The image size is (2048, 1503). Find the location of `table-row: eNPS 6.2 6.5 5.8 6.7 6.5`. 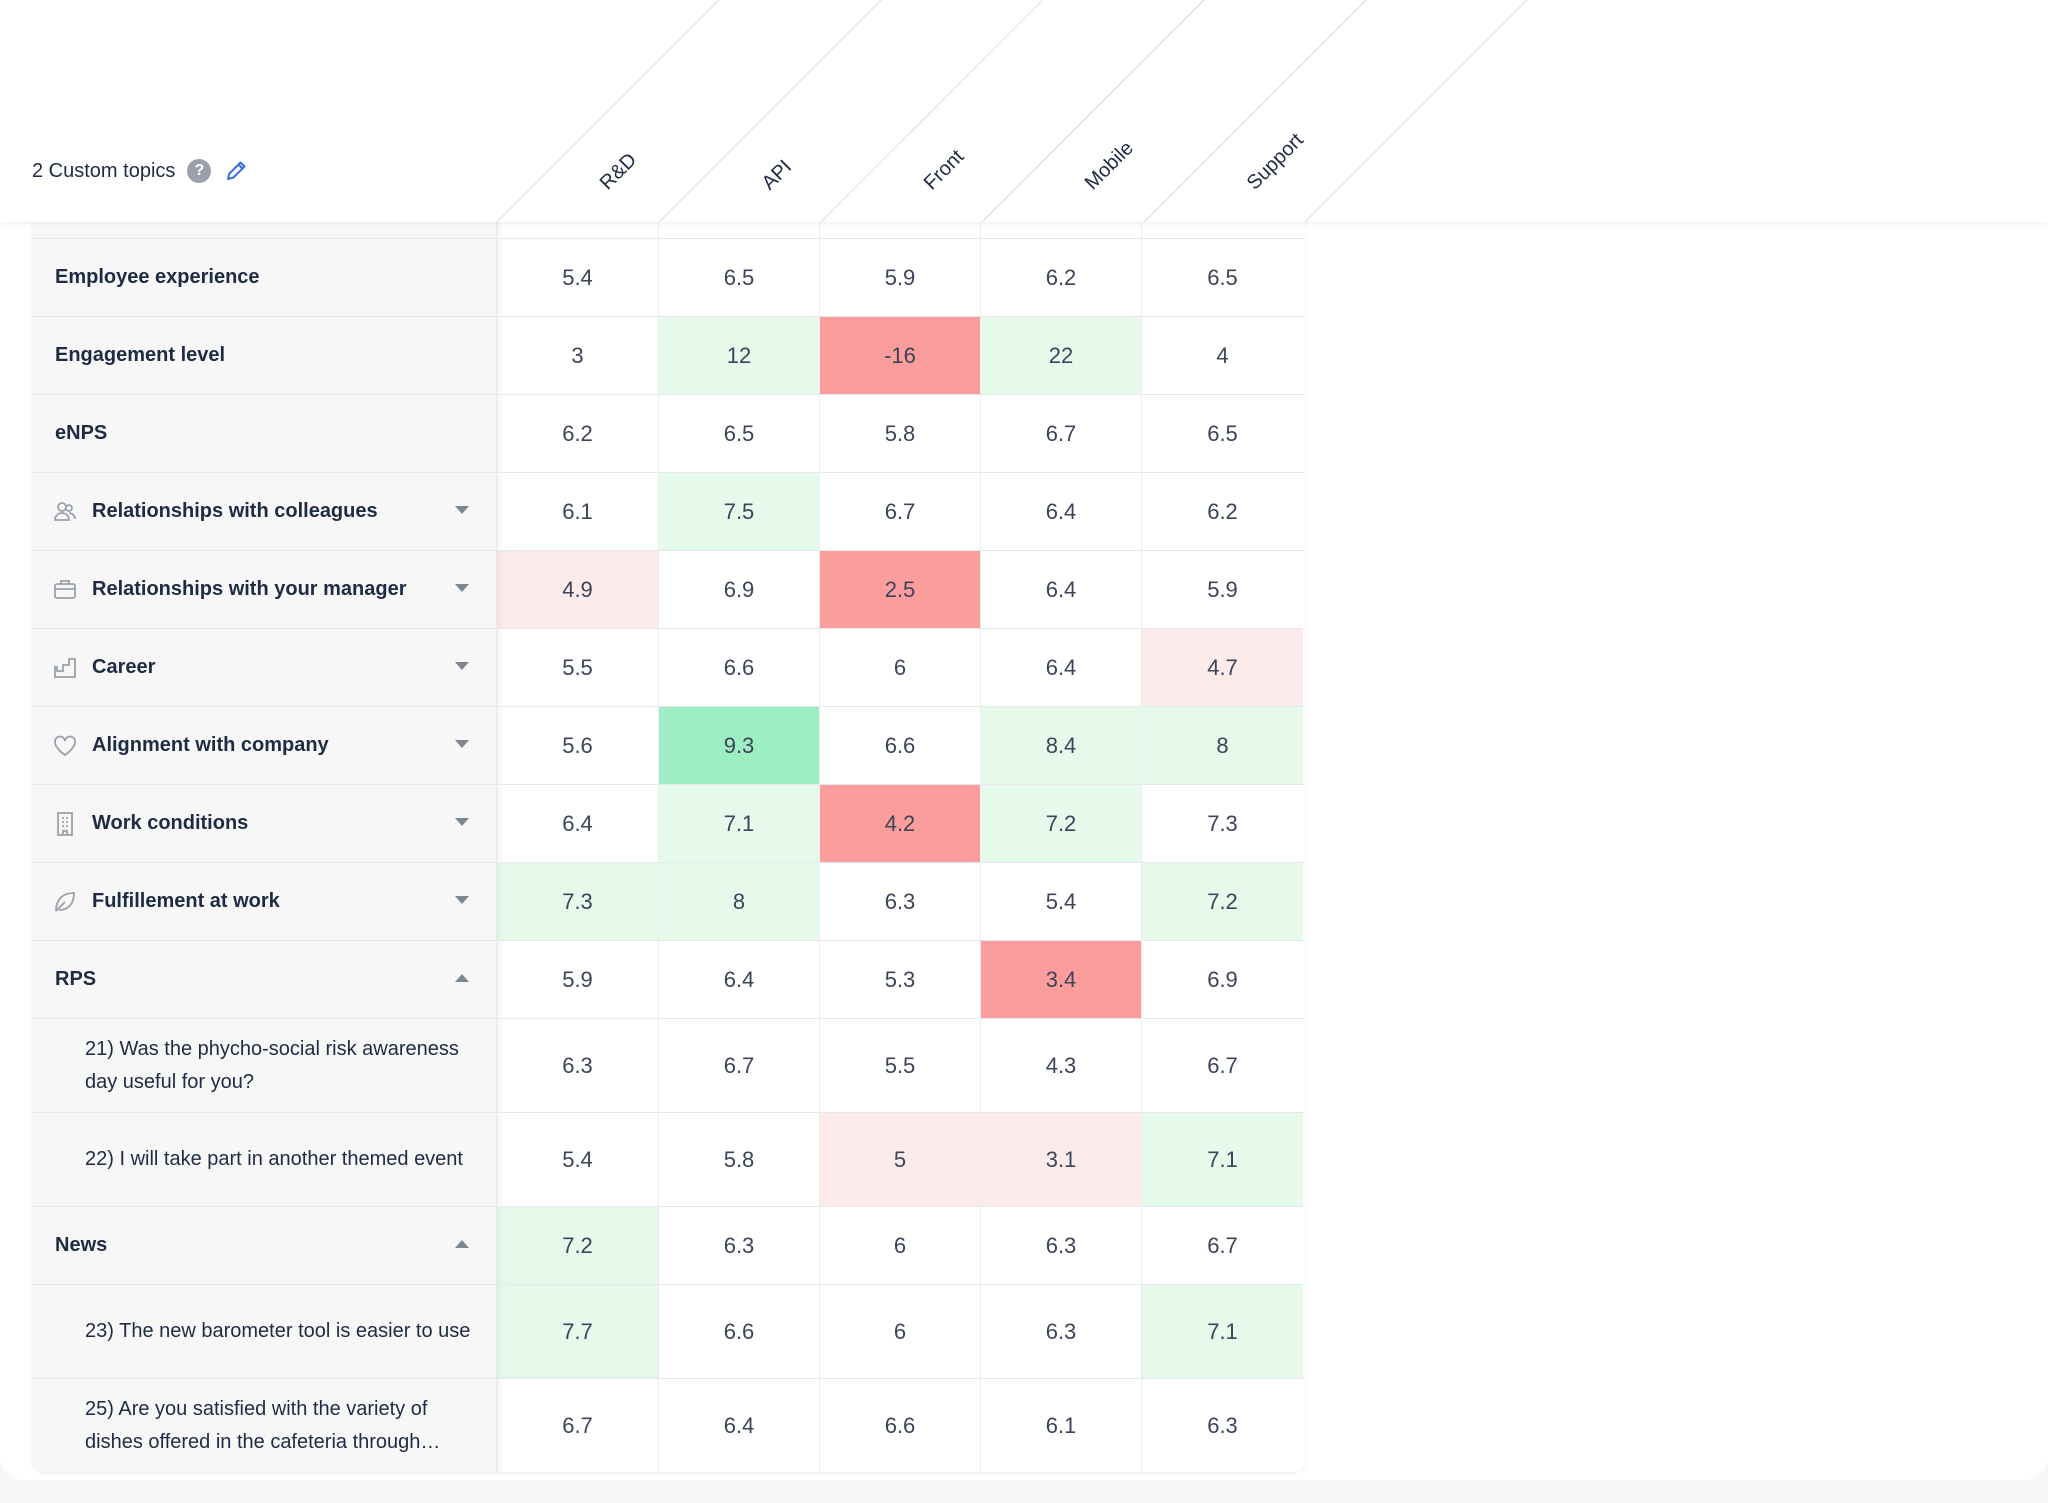

table-row: eNPS 6.2 6.5 5.8 6.7 6.5 is located at coordinates (668, 434).